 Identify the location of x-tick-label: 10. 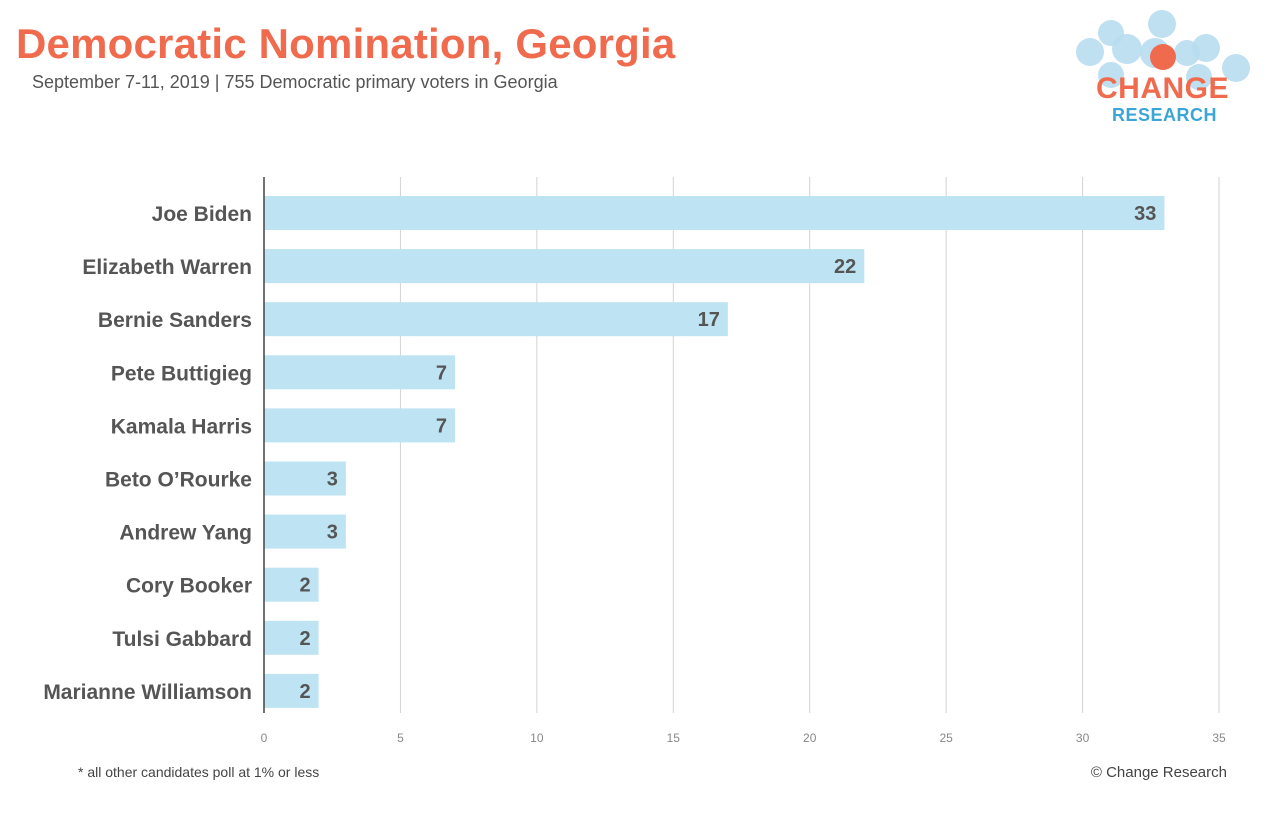
(537, 738).